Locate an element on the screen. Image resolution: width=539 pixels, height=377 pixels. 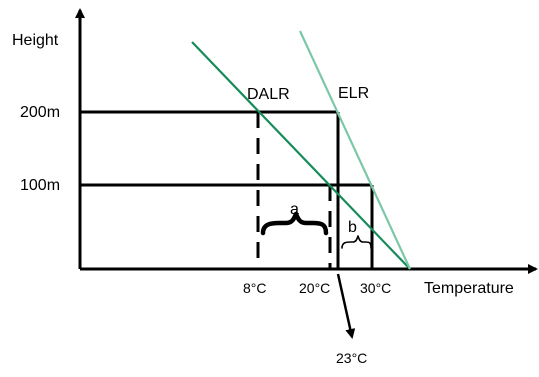
elr-line is located at coordinates (355, 150).